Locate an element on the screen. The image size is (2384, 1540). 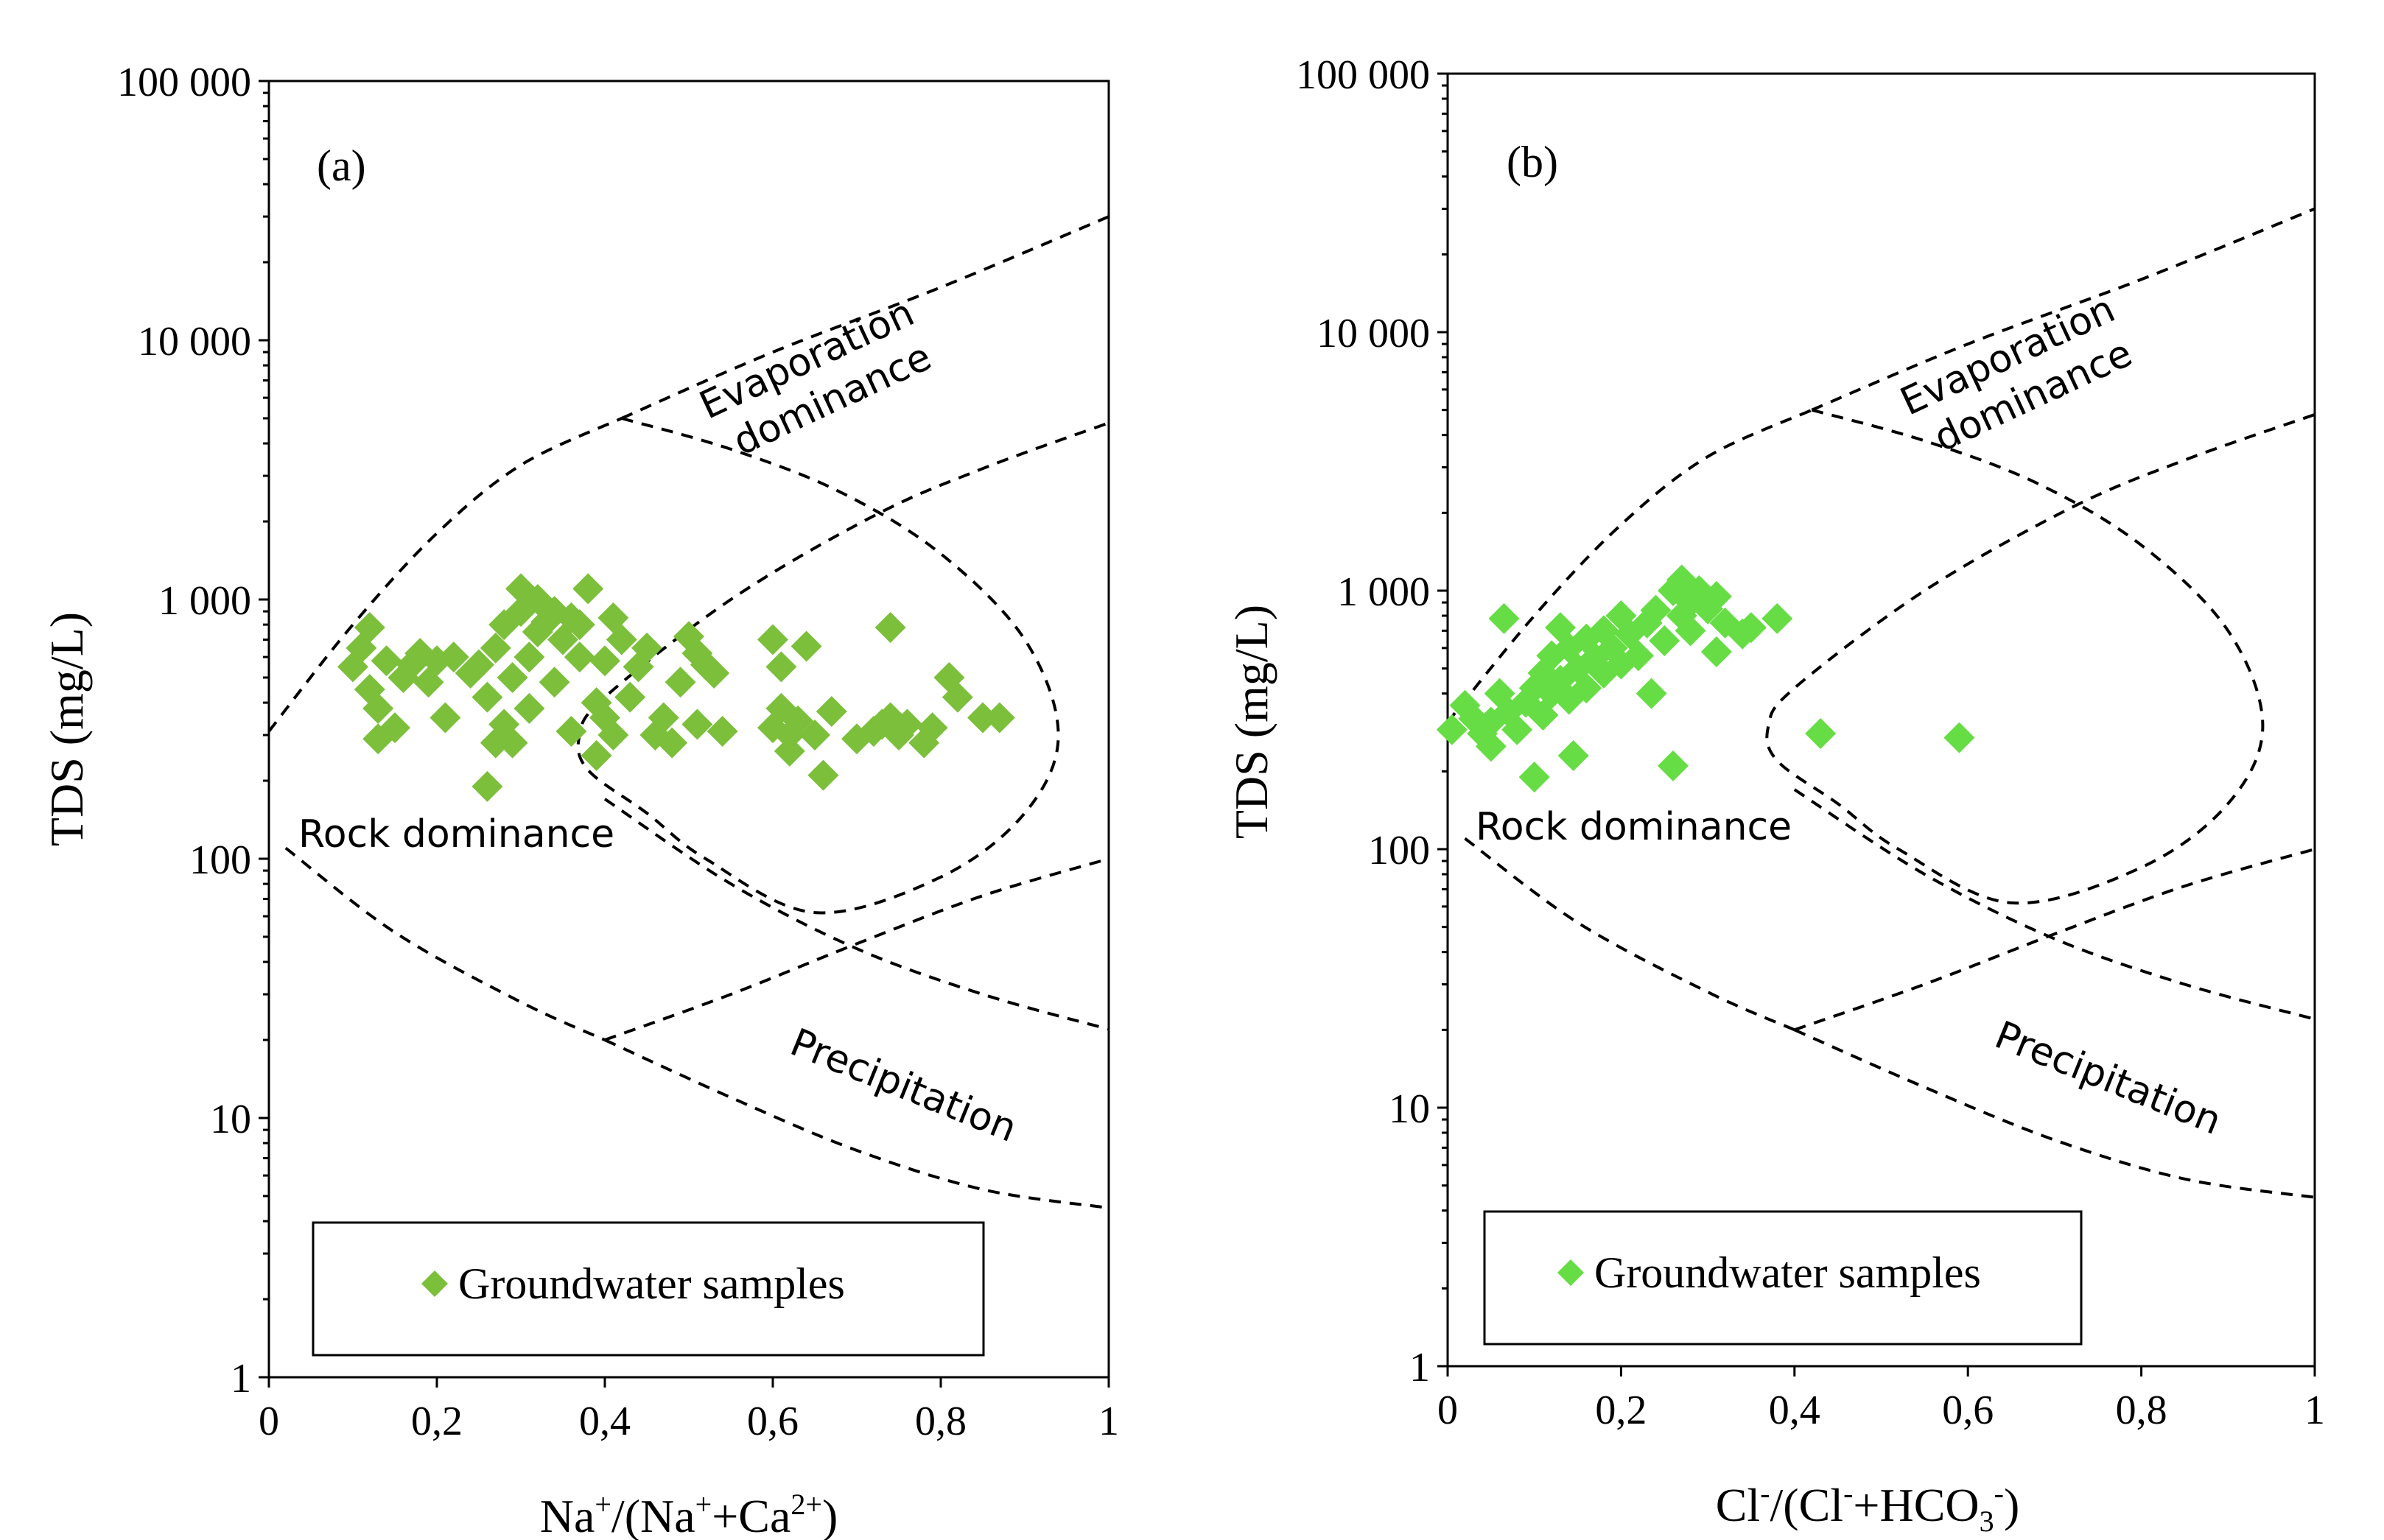
y-tick-label: 1 000 is located at coordinates (1383, 592).